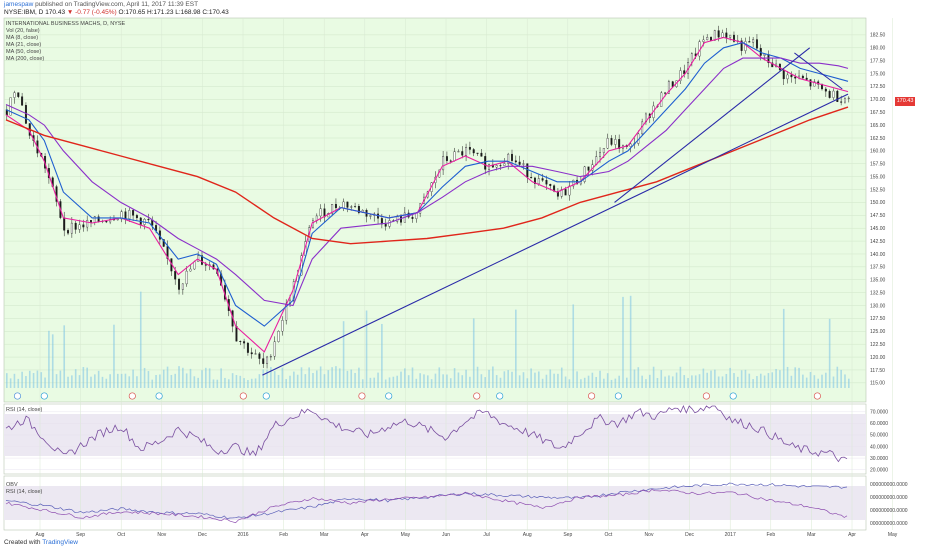 The image size is (932, 550). I want to click on y-tick-label: 120.00, so click(878, 358).